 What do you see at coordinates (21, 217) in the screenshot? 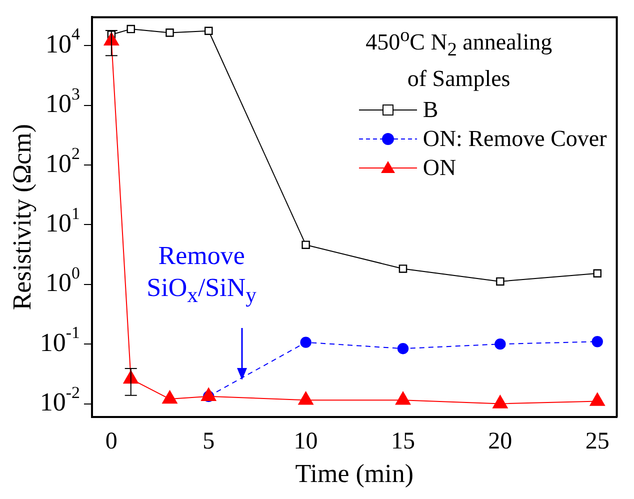
I see `y-axis-title: Resistivity (Ωcm)` at bounding box center [21, 217].